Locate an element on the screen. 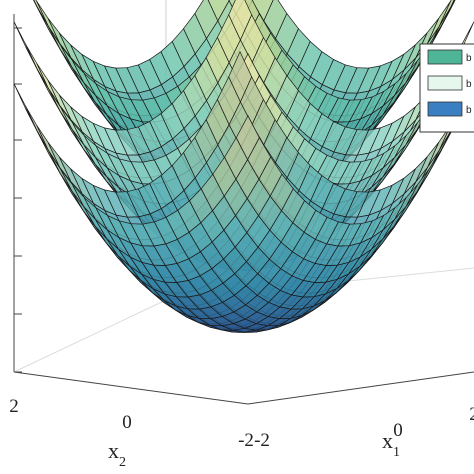 This screenshot has height=474, width=474. x1-tick-label: 0 is located at coordinates (398, 430).